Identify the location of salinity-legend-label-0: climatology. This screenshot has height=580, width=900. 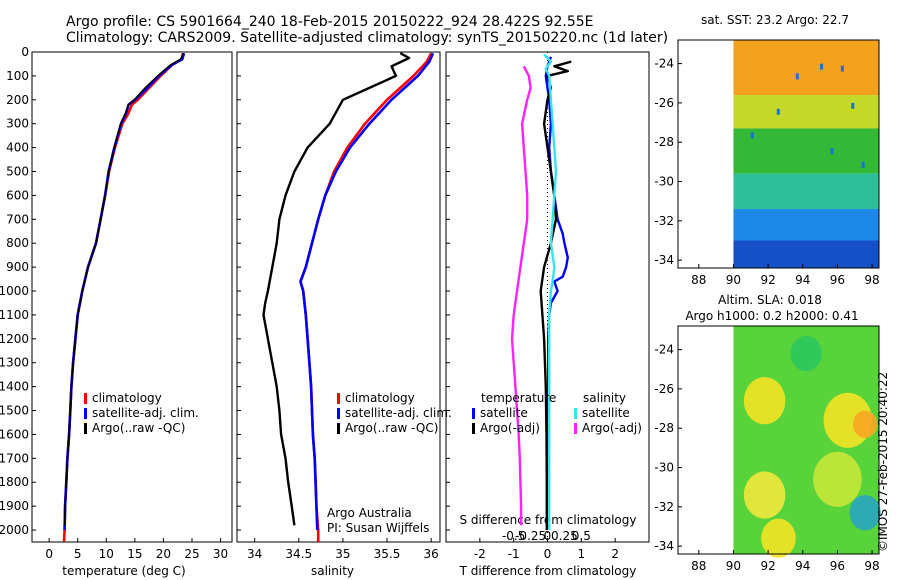
(380, 398).